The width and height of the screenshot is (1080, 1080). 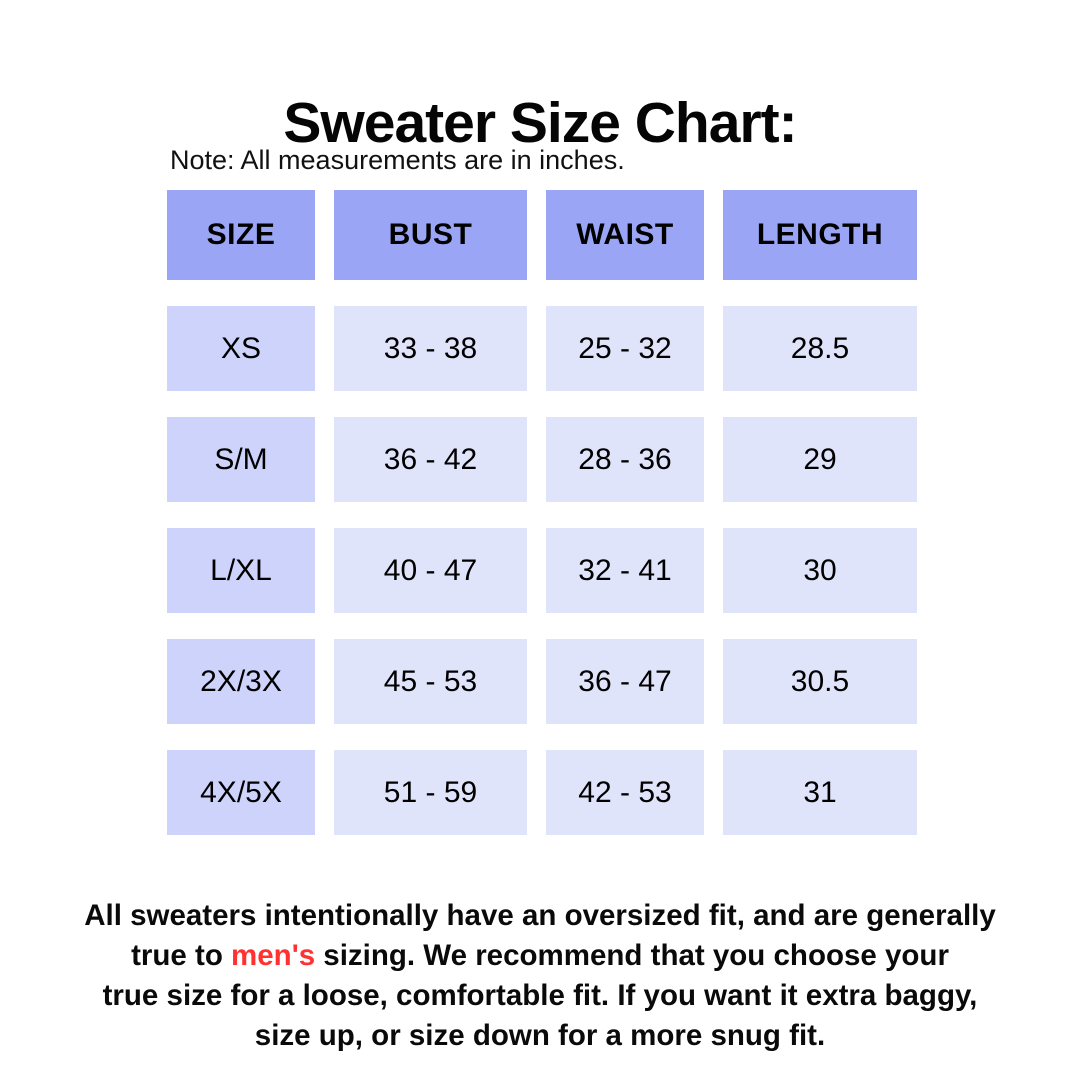 I want to click on table-cell: 30, so click(x=820, y=570).